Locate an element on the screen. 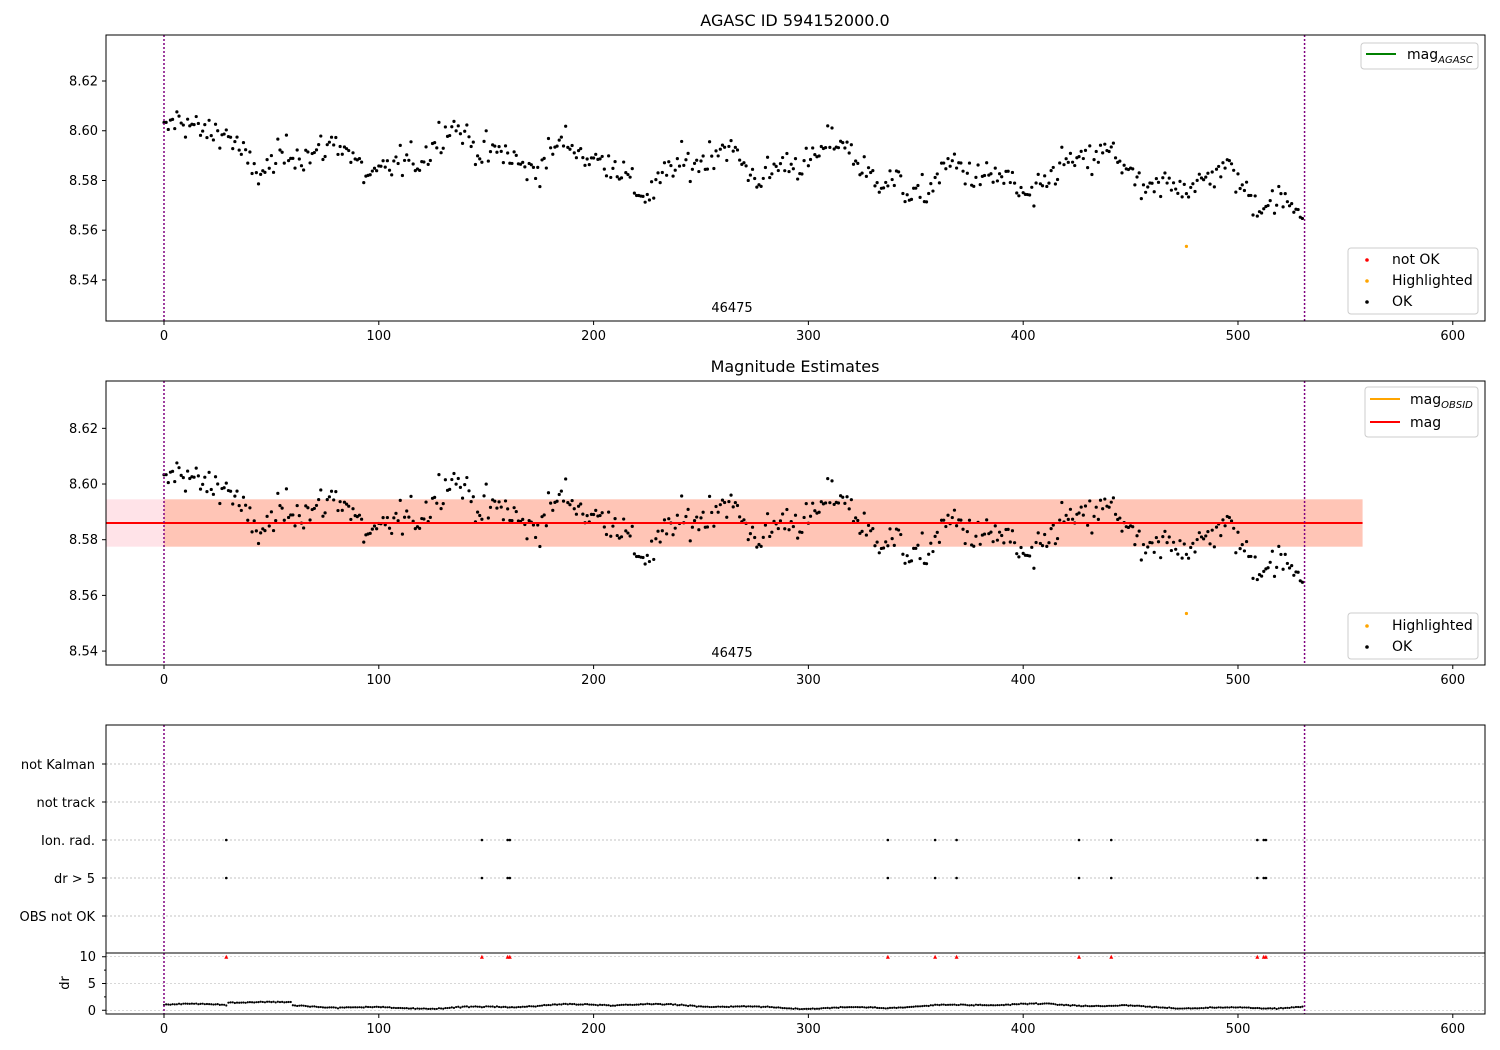 The image size is (1500, 1050). x-tick-label: 500 is located at coordinates (1238, 680).